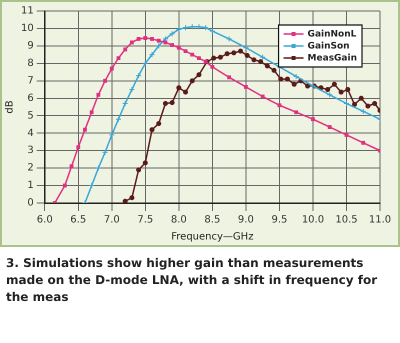 This screenshot has height=343, width=400. I want to click on y-tick-label: 0, so click(30, 203).